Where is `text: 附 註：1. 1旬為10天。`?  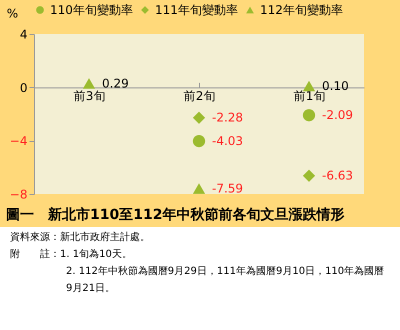 text: 附 註：1. 1旬為10天。 is located at coordinates (71, 255).